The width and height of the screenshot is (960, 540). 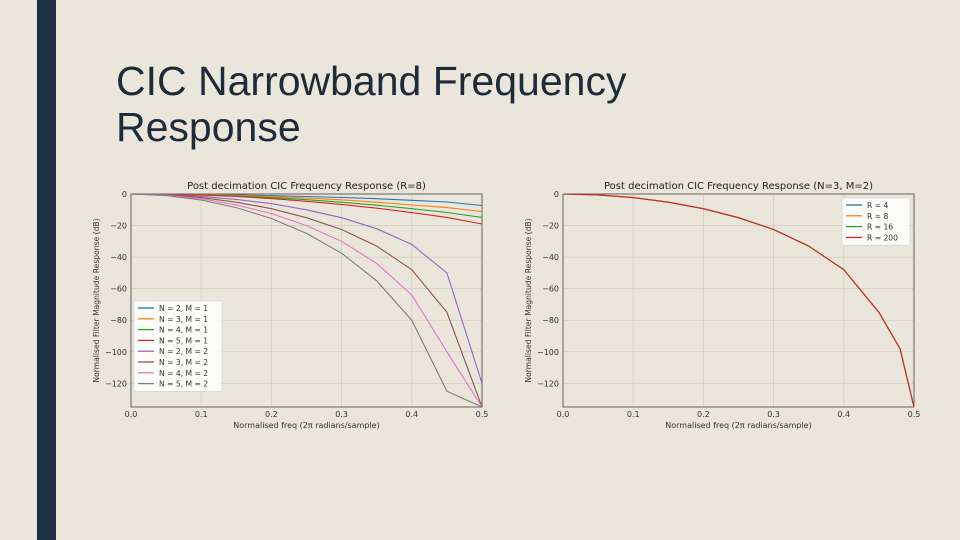 I want to click on slide-title-line-2: Response, so click(x=208, y=127).